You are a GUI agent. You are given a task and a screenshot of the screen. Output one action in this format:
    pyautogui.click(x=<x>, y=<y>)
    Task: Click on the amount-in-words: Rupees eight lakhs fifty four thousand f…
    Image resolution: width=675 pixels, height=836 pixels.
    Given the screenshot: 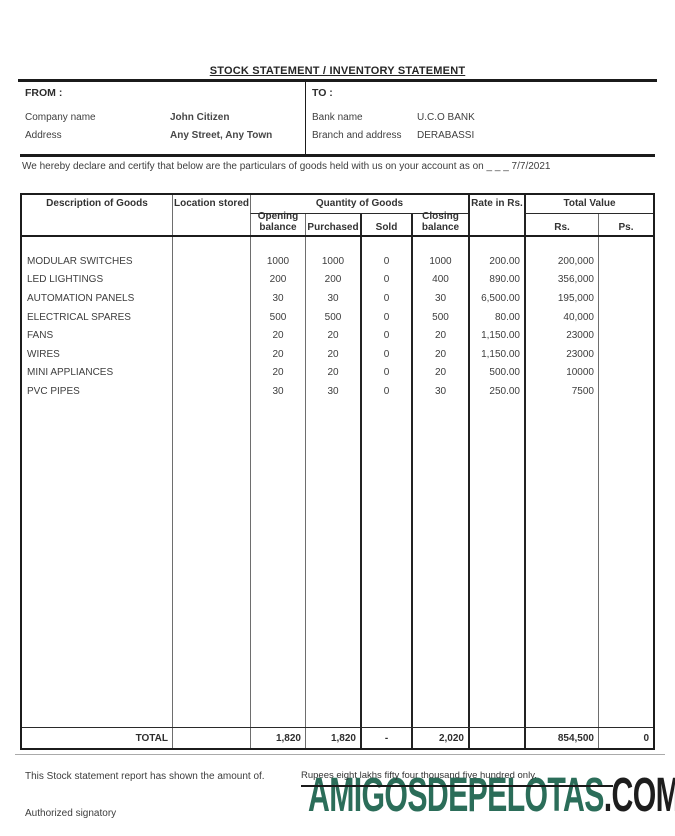 What is the action you would take?
    pyautogui.click(x=457, y=778)
    